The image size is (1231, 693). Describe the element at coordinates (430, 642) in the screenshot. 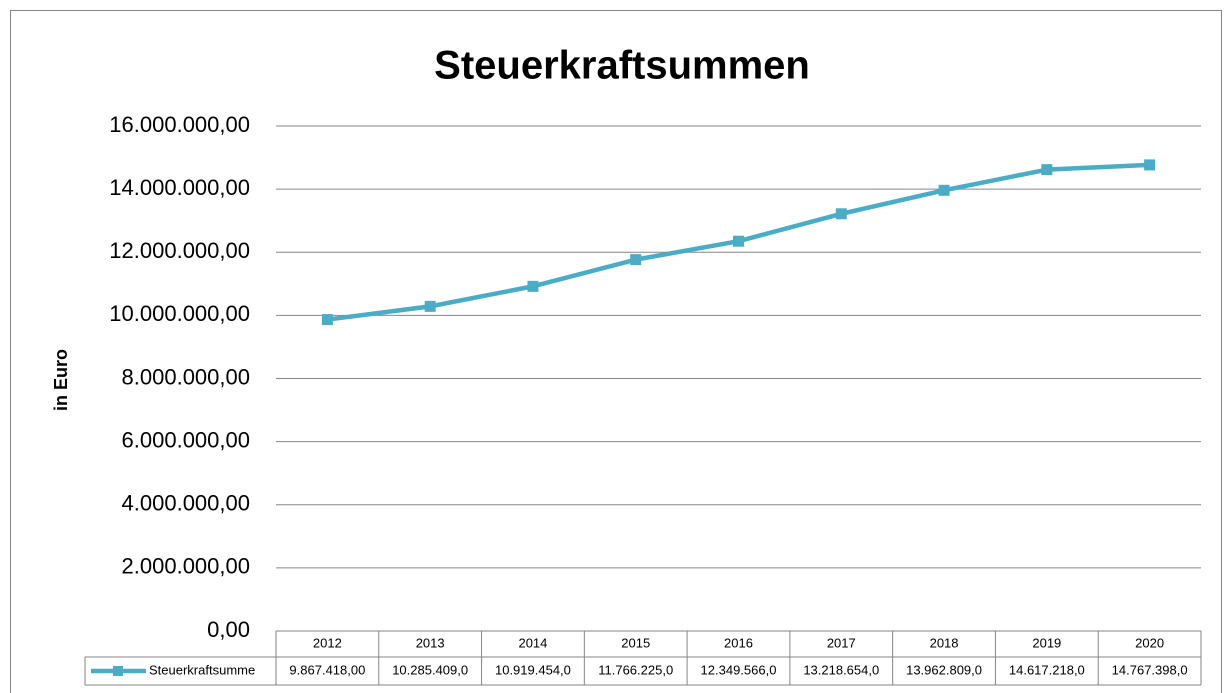

I see `x-tick-label: 2013` at that location.